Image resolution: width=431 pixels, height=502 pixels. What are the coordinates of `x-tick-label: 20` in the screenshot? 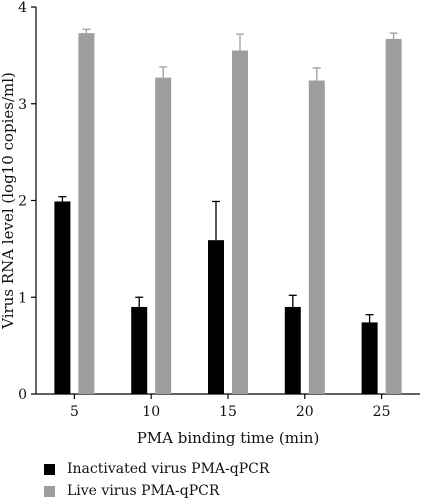 It's located at (305, 412).